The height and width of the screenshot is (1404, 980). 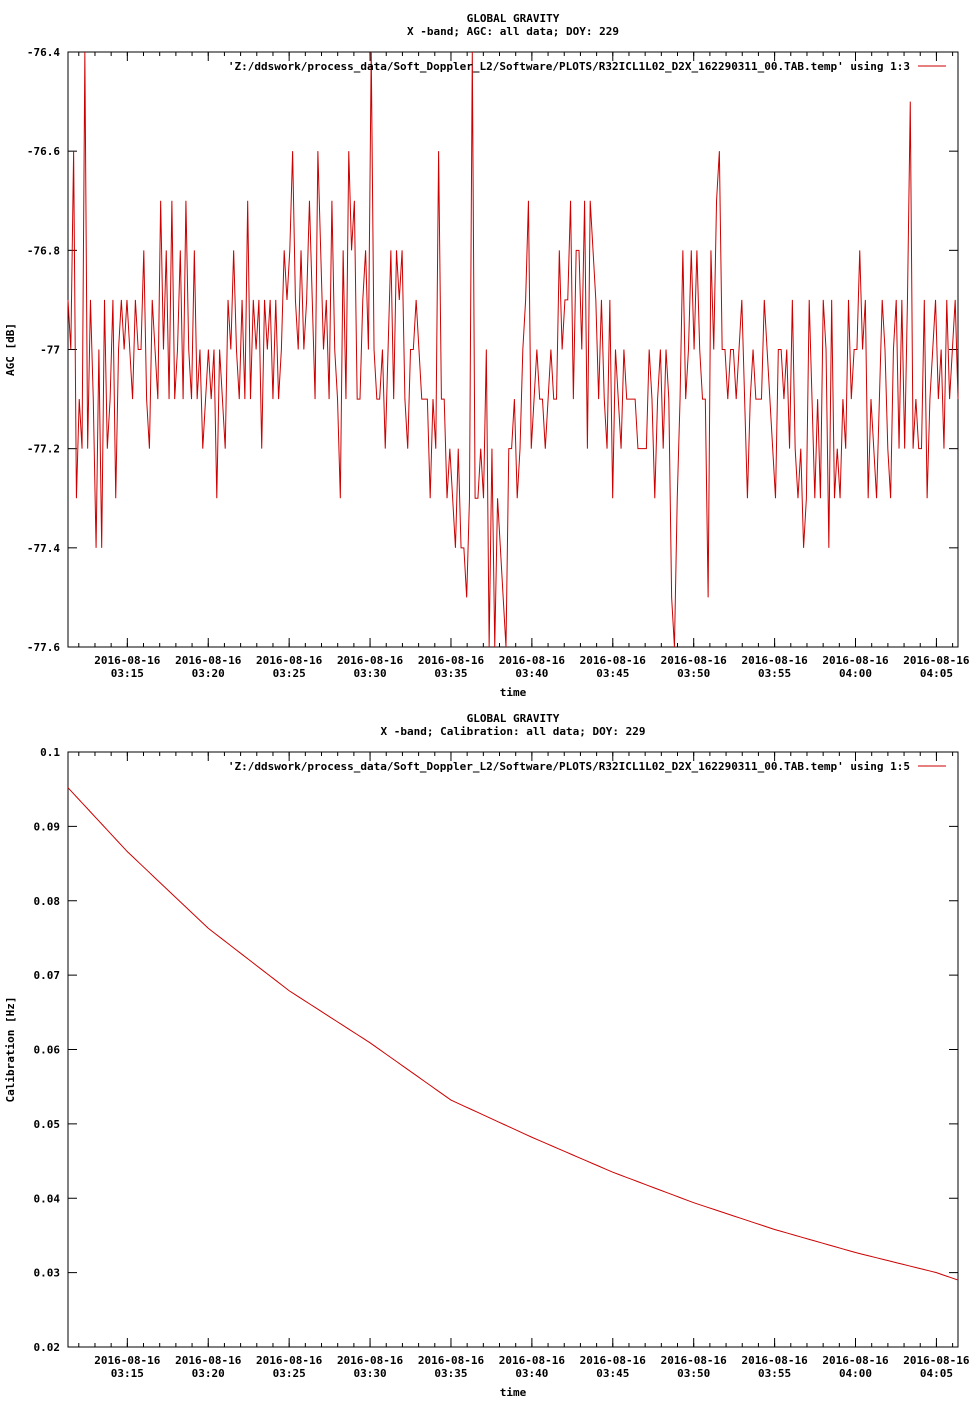 What do you see at coordinates (50, 350) in the screenshot?
I see `y-tick-label: -77` at bounding box center [50, 350].